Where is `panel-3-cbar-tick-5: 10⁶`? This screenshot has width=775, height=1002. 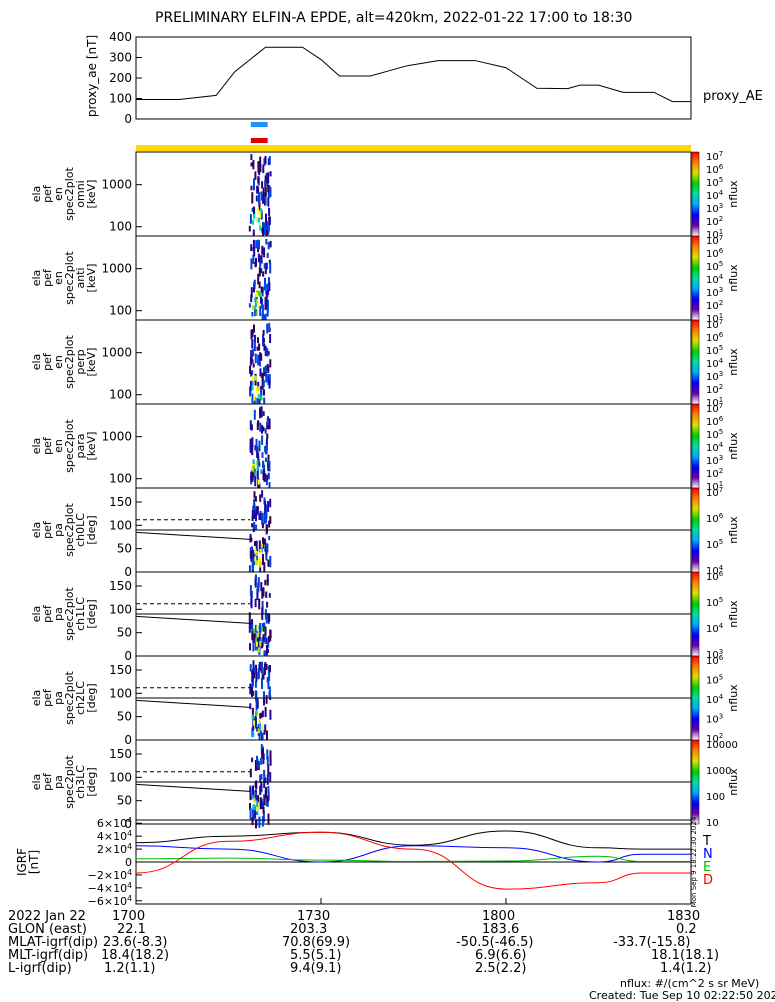
panel-3-cbar-tick-5: 10⁶ is located at coordinates (715, 421).